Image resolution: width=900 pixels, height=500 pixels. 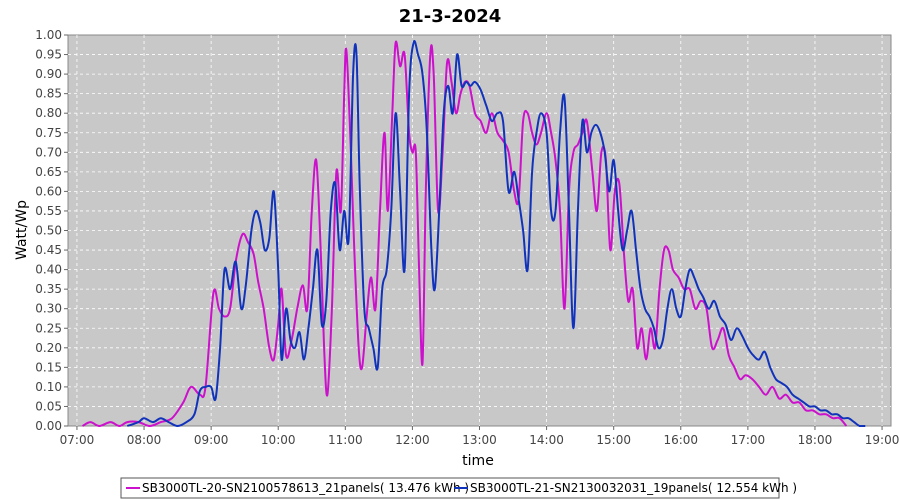 What do you see at coordinates (48, 426) in the screenshot?
I see `y-tick-label: 0.00` at bounding box center [48, 426].